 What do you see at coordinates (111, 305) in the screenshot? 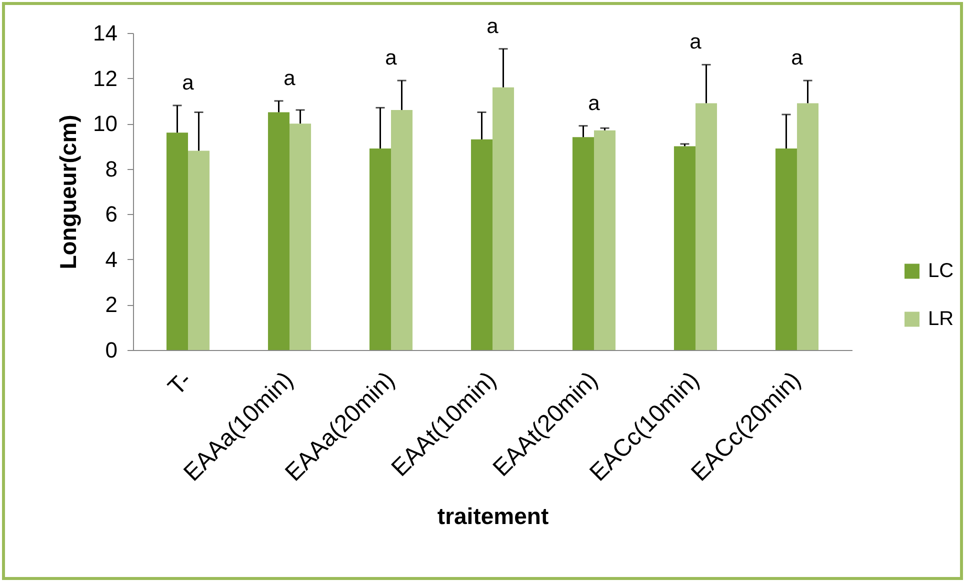
I see `y-tick-label: 2` at bounding box center [111, 305].